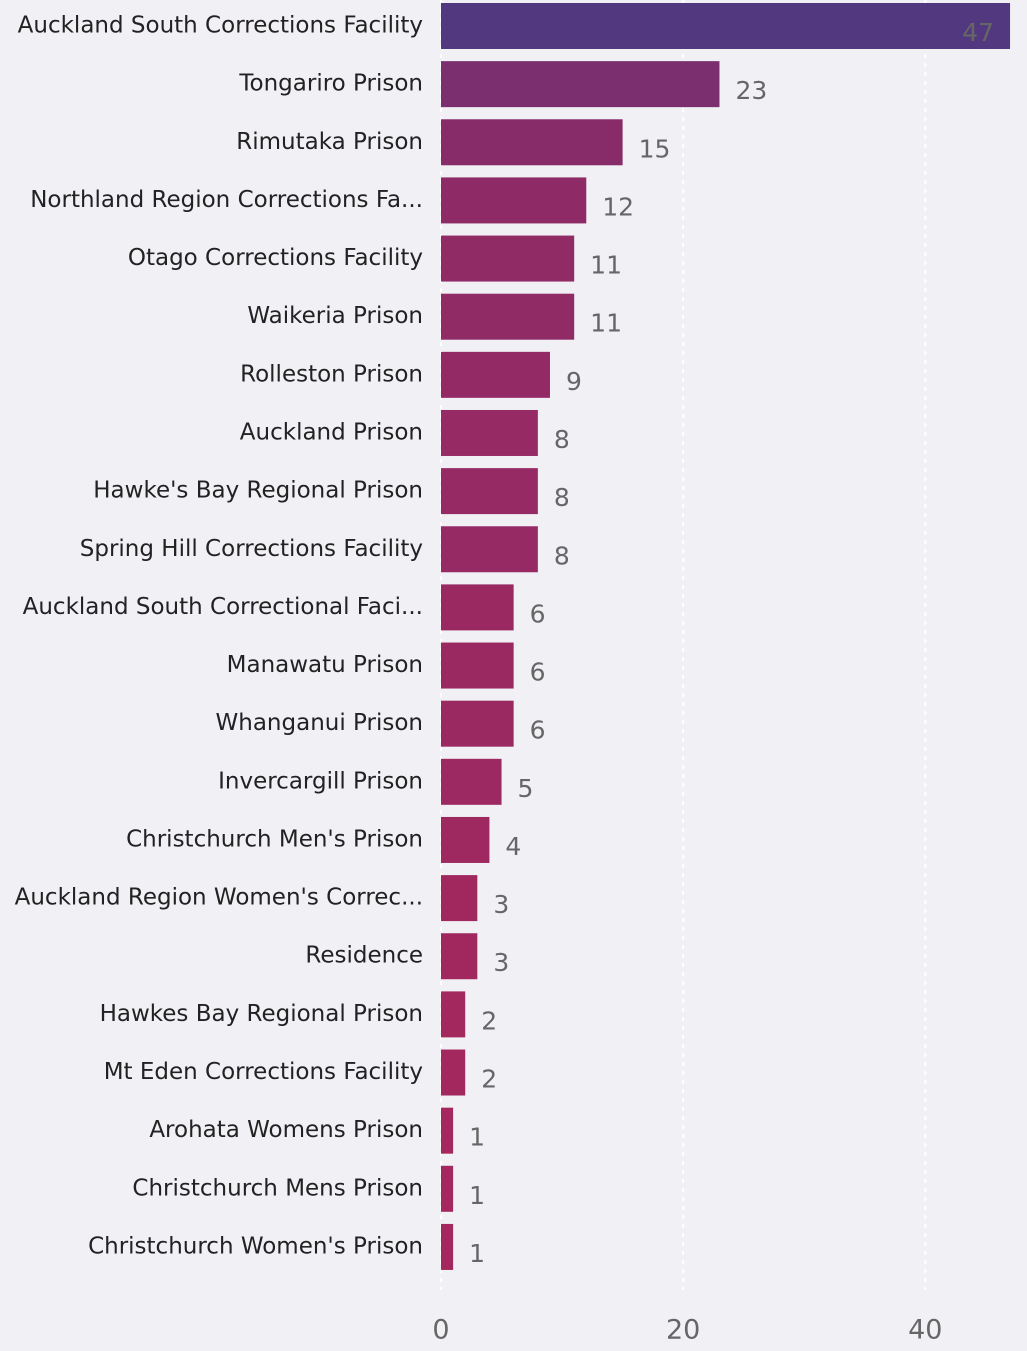 This screenshot has height=1351, width=1027. What do you see at coordinates (329, 142) in the screenshot?
I see `y-tick-label: Rimutaka Prison` at bounding box center [329, 142].